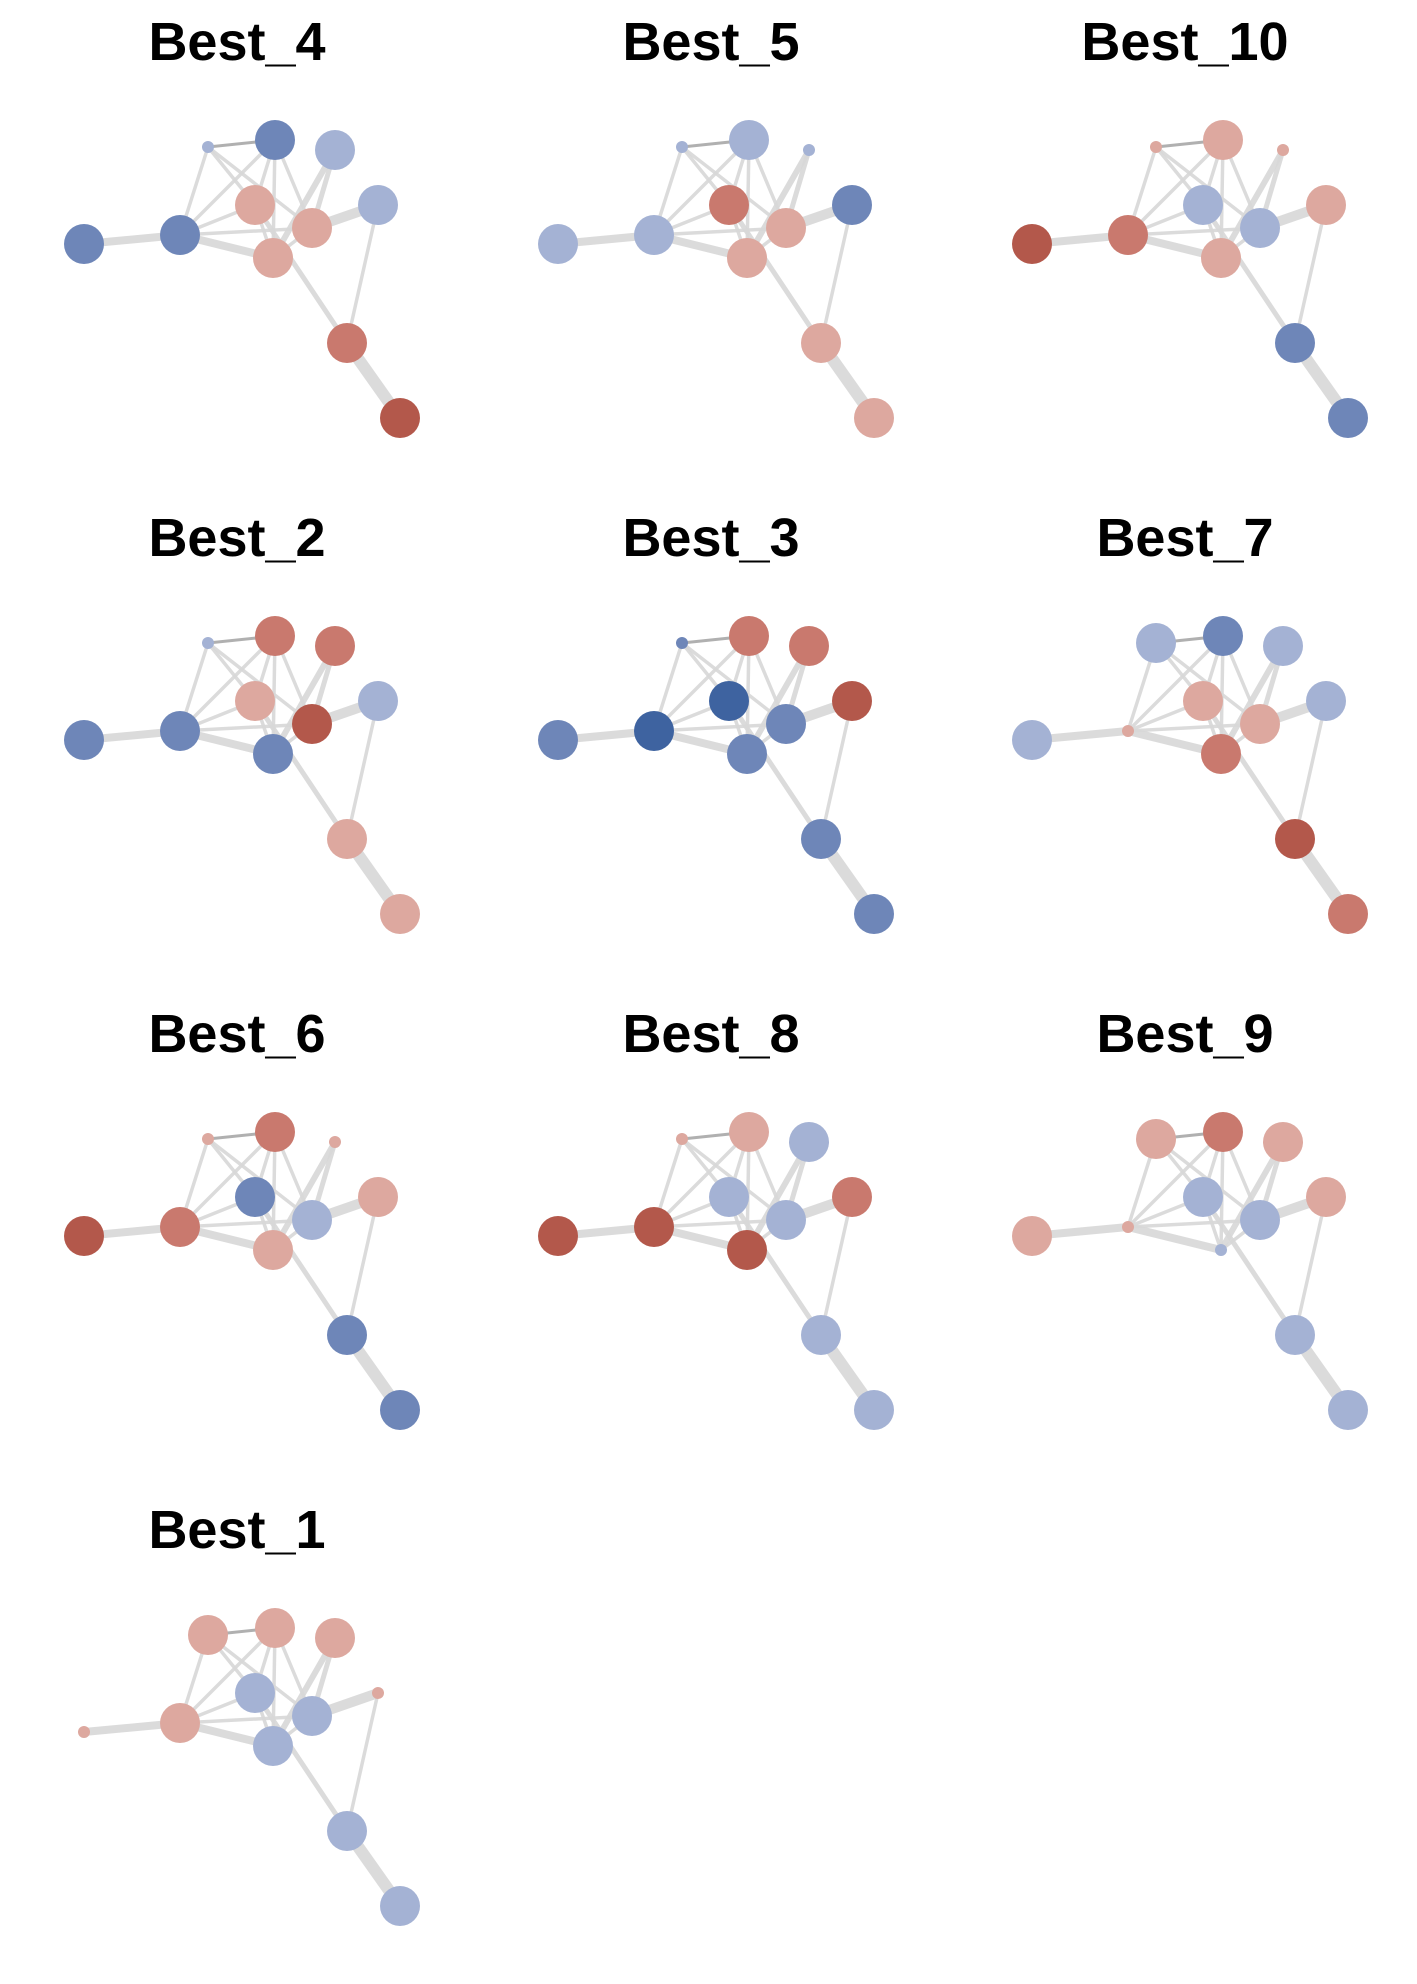 Image resolution: width=1417 pixels, height=1984 pixels. I want to click on panel-best_1: Best_1, so click(237, 1736).